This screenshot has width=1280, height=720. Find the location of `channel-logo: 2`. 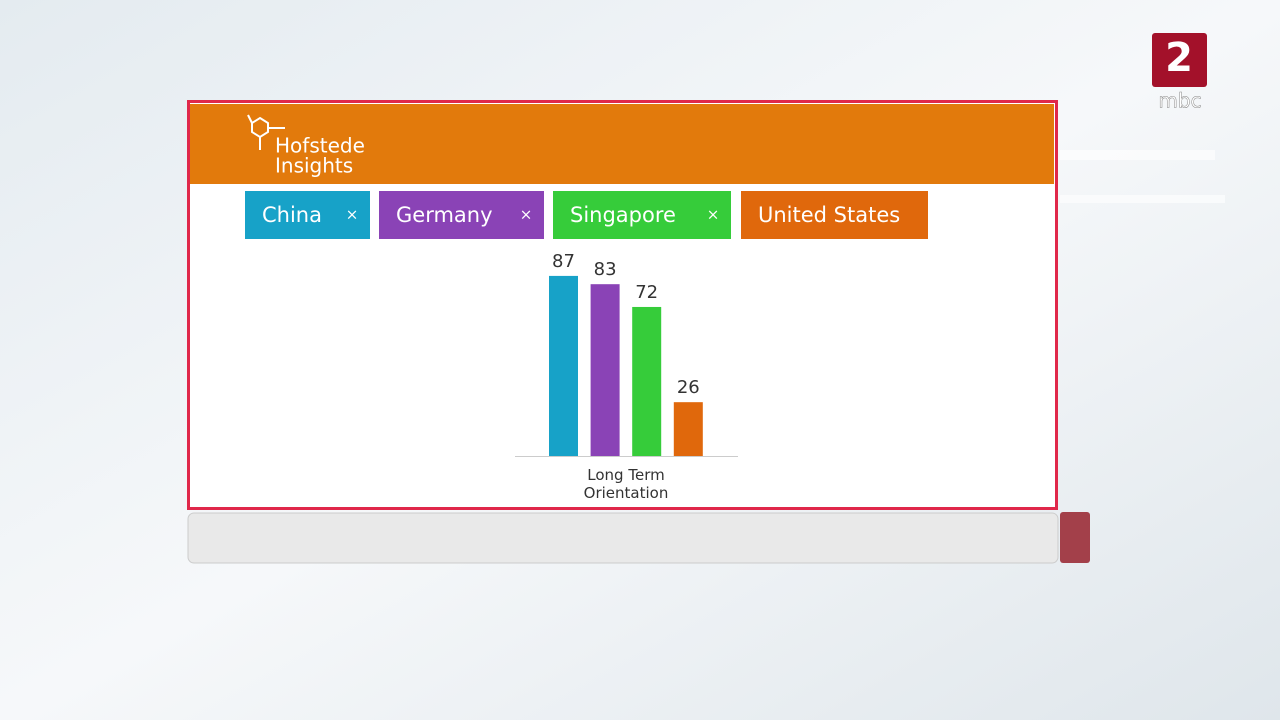

channel-logo: 2 is located at coordinates (1179, 58).